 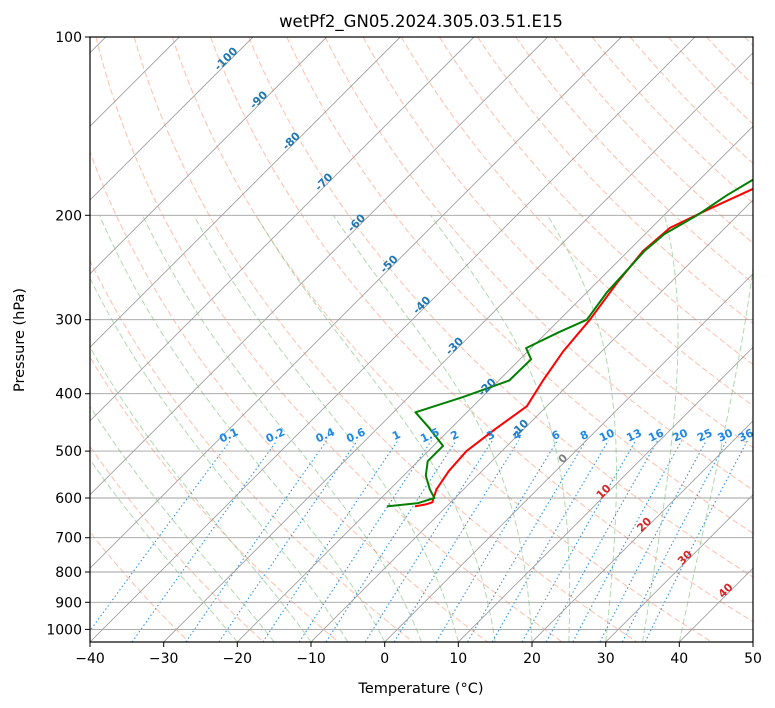 What do you see at coordinates (726, 435) in the screenshot?
I see `mixing-ratio-label: 30` at bounding box center [726, 435].